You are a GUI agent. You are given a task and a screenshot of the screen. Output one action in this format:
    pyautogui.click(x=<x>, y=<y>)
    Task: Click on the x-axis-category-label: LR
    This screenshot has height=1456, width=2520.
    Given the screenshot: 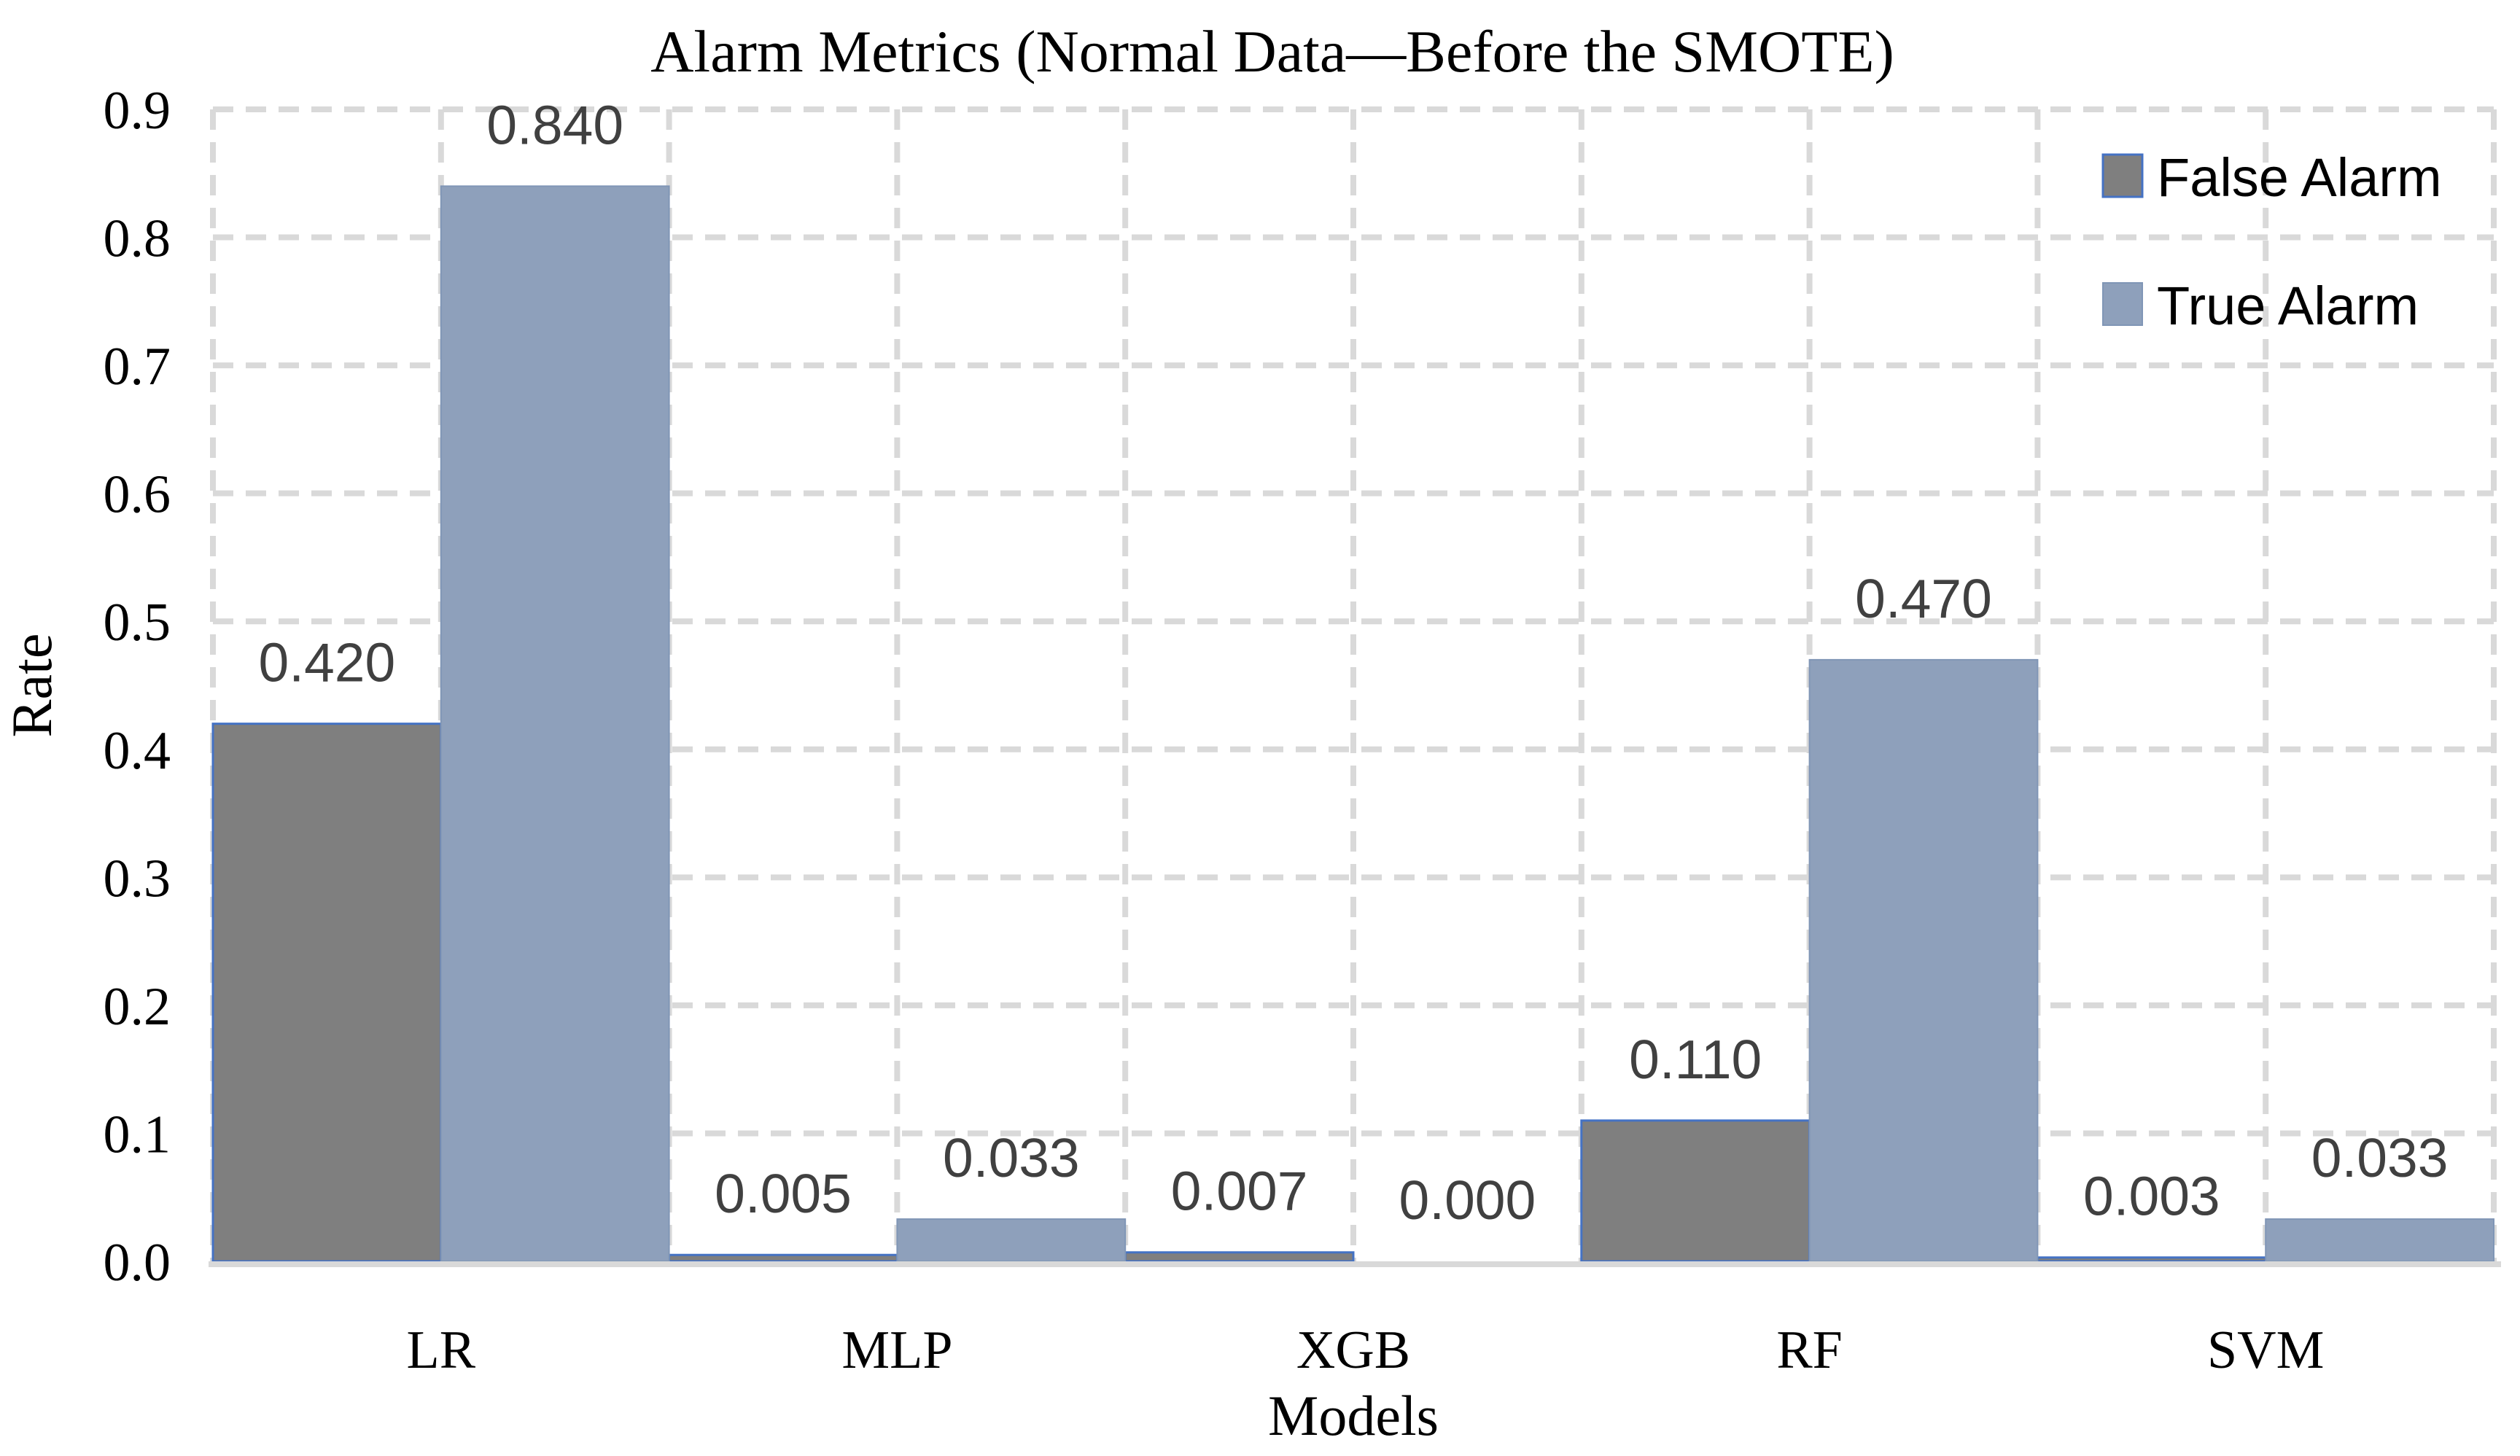 What is the action you would take?
    pyautogui.click(x=441, y=1350)
    